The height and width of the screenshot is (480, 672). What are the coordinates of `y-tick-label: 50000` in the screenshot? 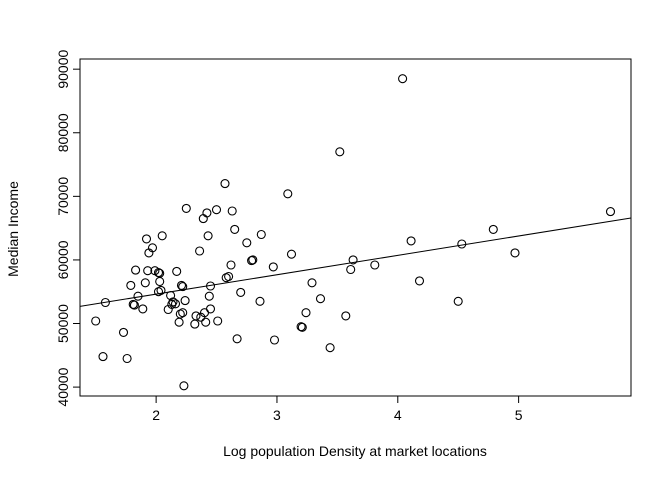 It's located at (63, 323).